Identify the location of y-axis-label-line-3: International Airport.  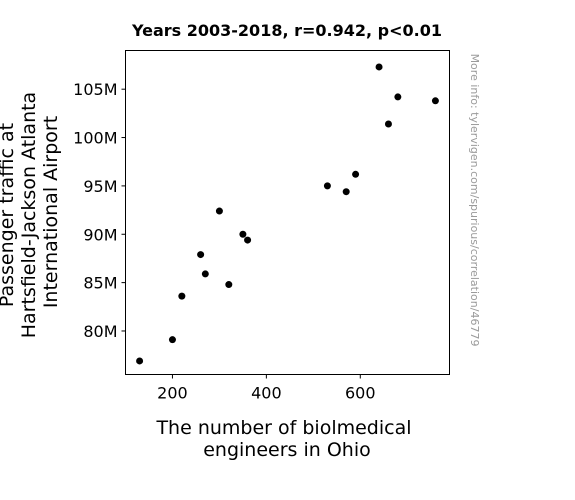
(51, 212).